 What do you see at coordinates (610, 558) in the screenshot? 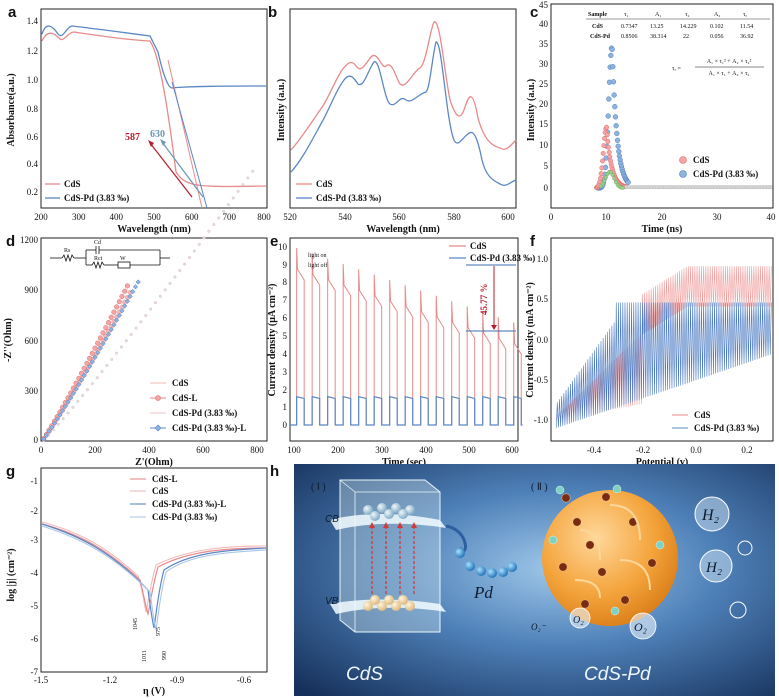
I see `panel-h-cdspd-sphere` at bounding box center [610, 558].